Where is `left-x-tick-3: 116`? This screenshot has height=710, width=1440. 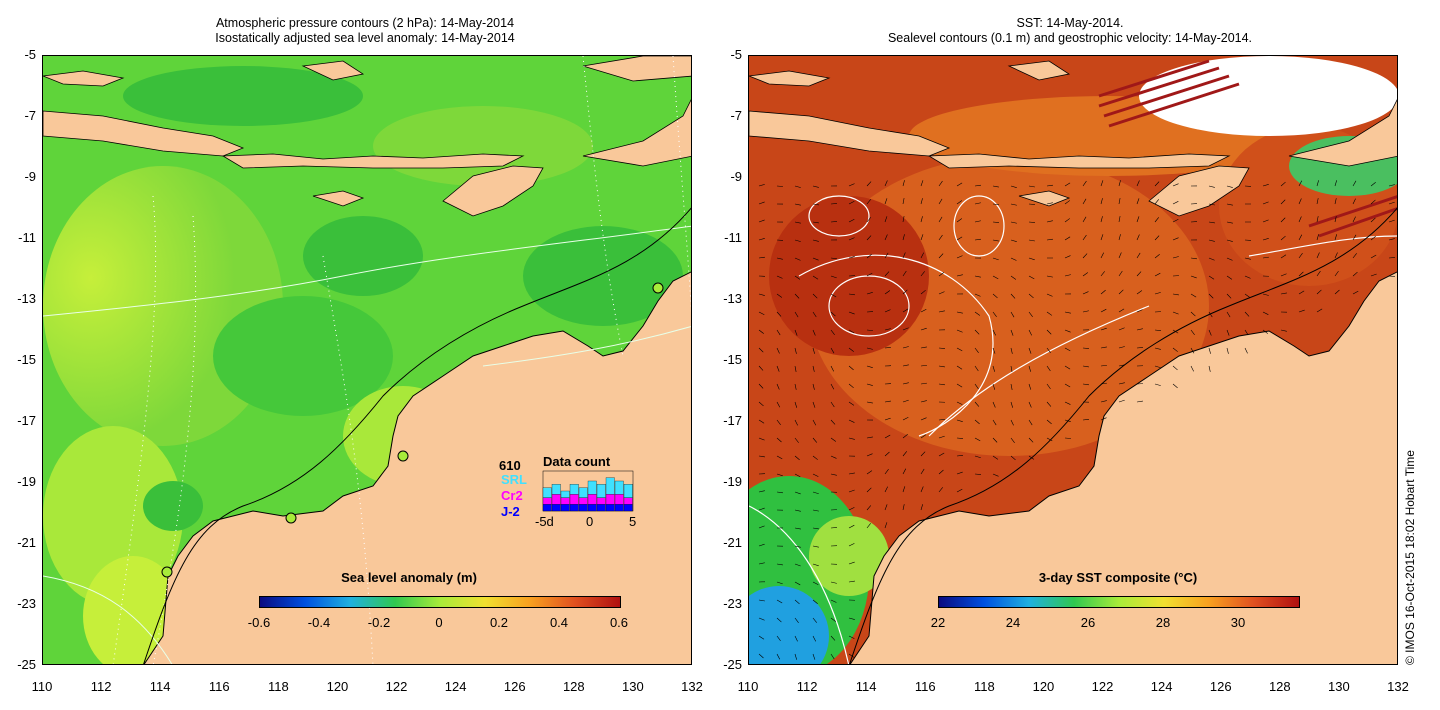 left-x-tick-3: 116 is located at coordinates (219, 686).